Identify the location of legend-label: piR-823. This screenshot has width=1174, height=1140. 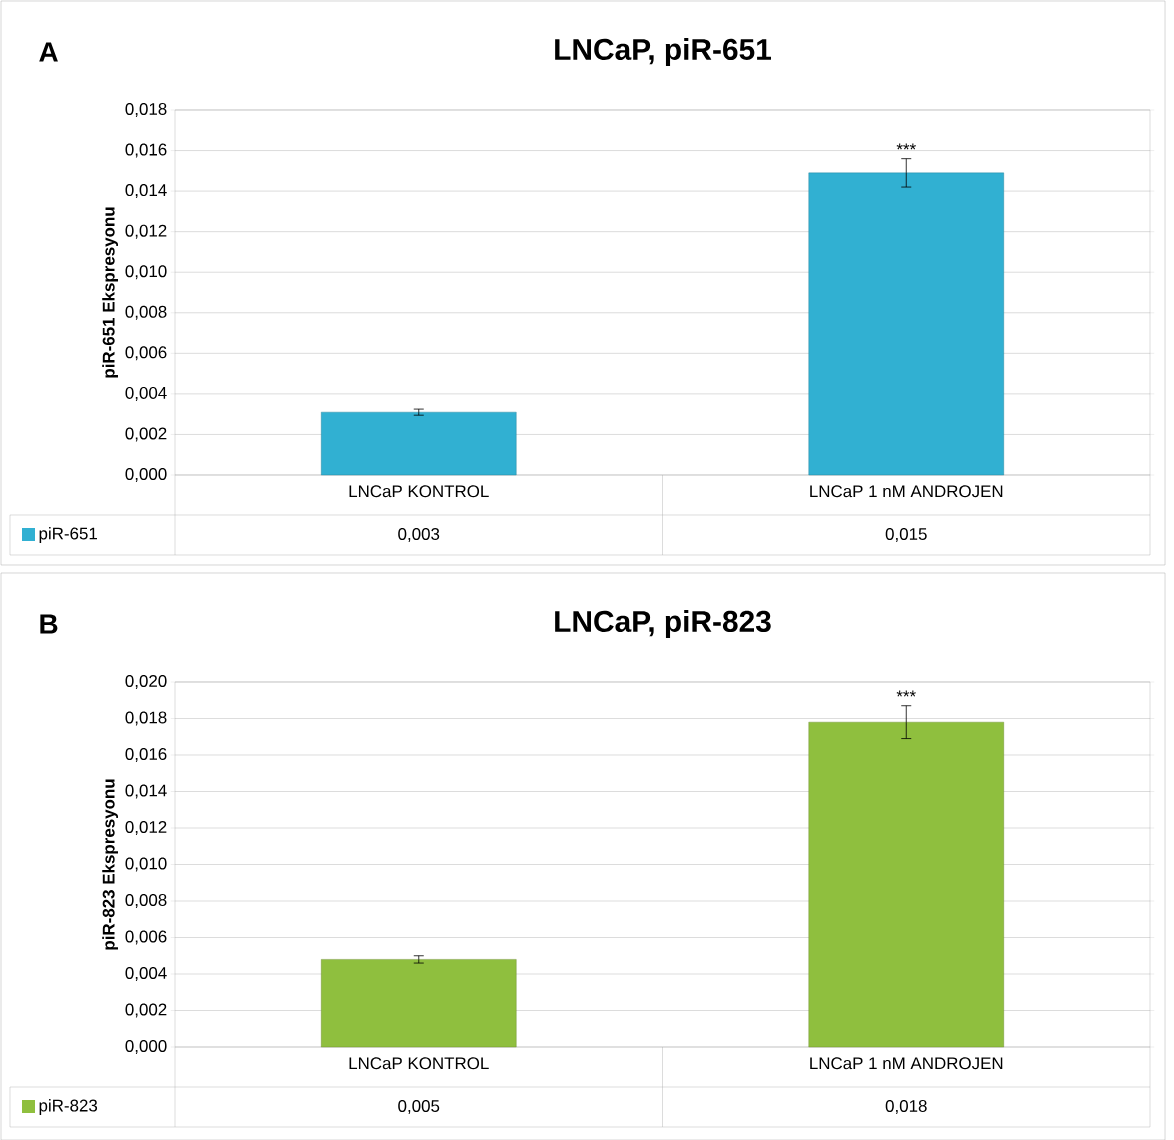
(68, 1107).